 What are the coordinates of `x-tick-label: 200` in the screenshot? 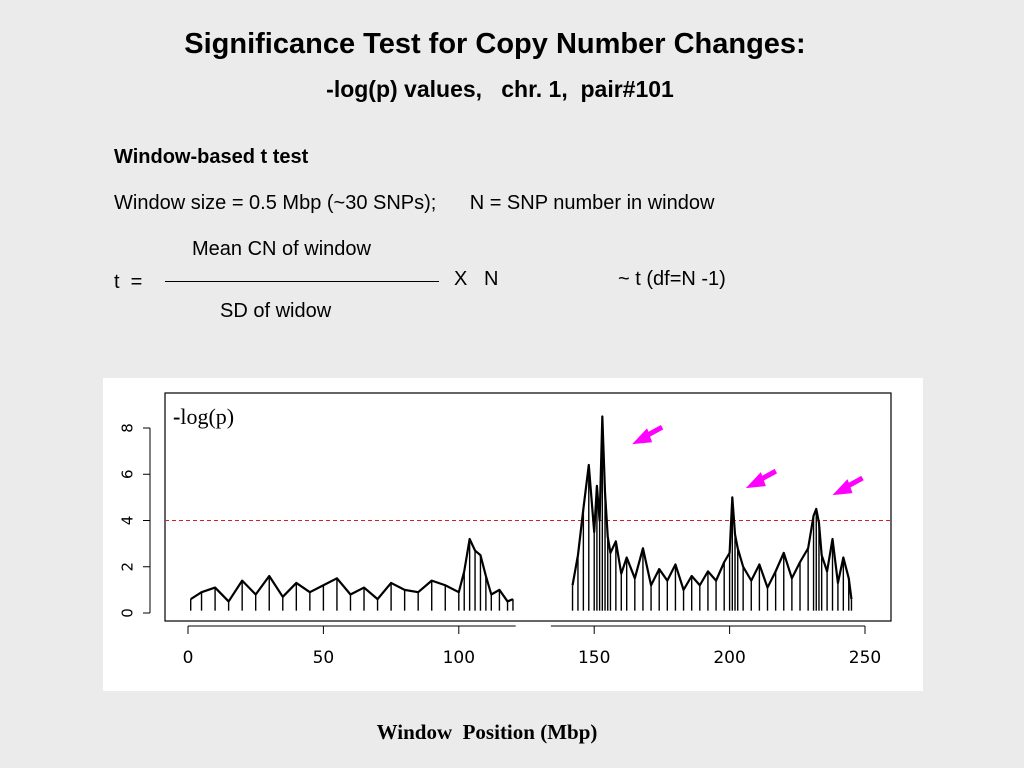 It's located at (729, 658).